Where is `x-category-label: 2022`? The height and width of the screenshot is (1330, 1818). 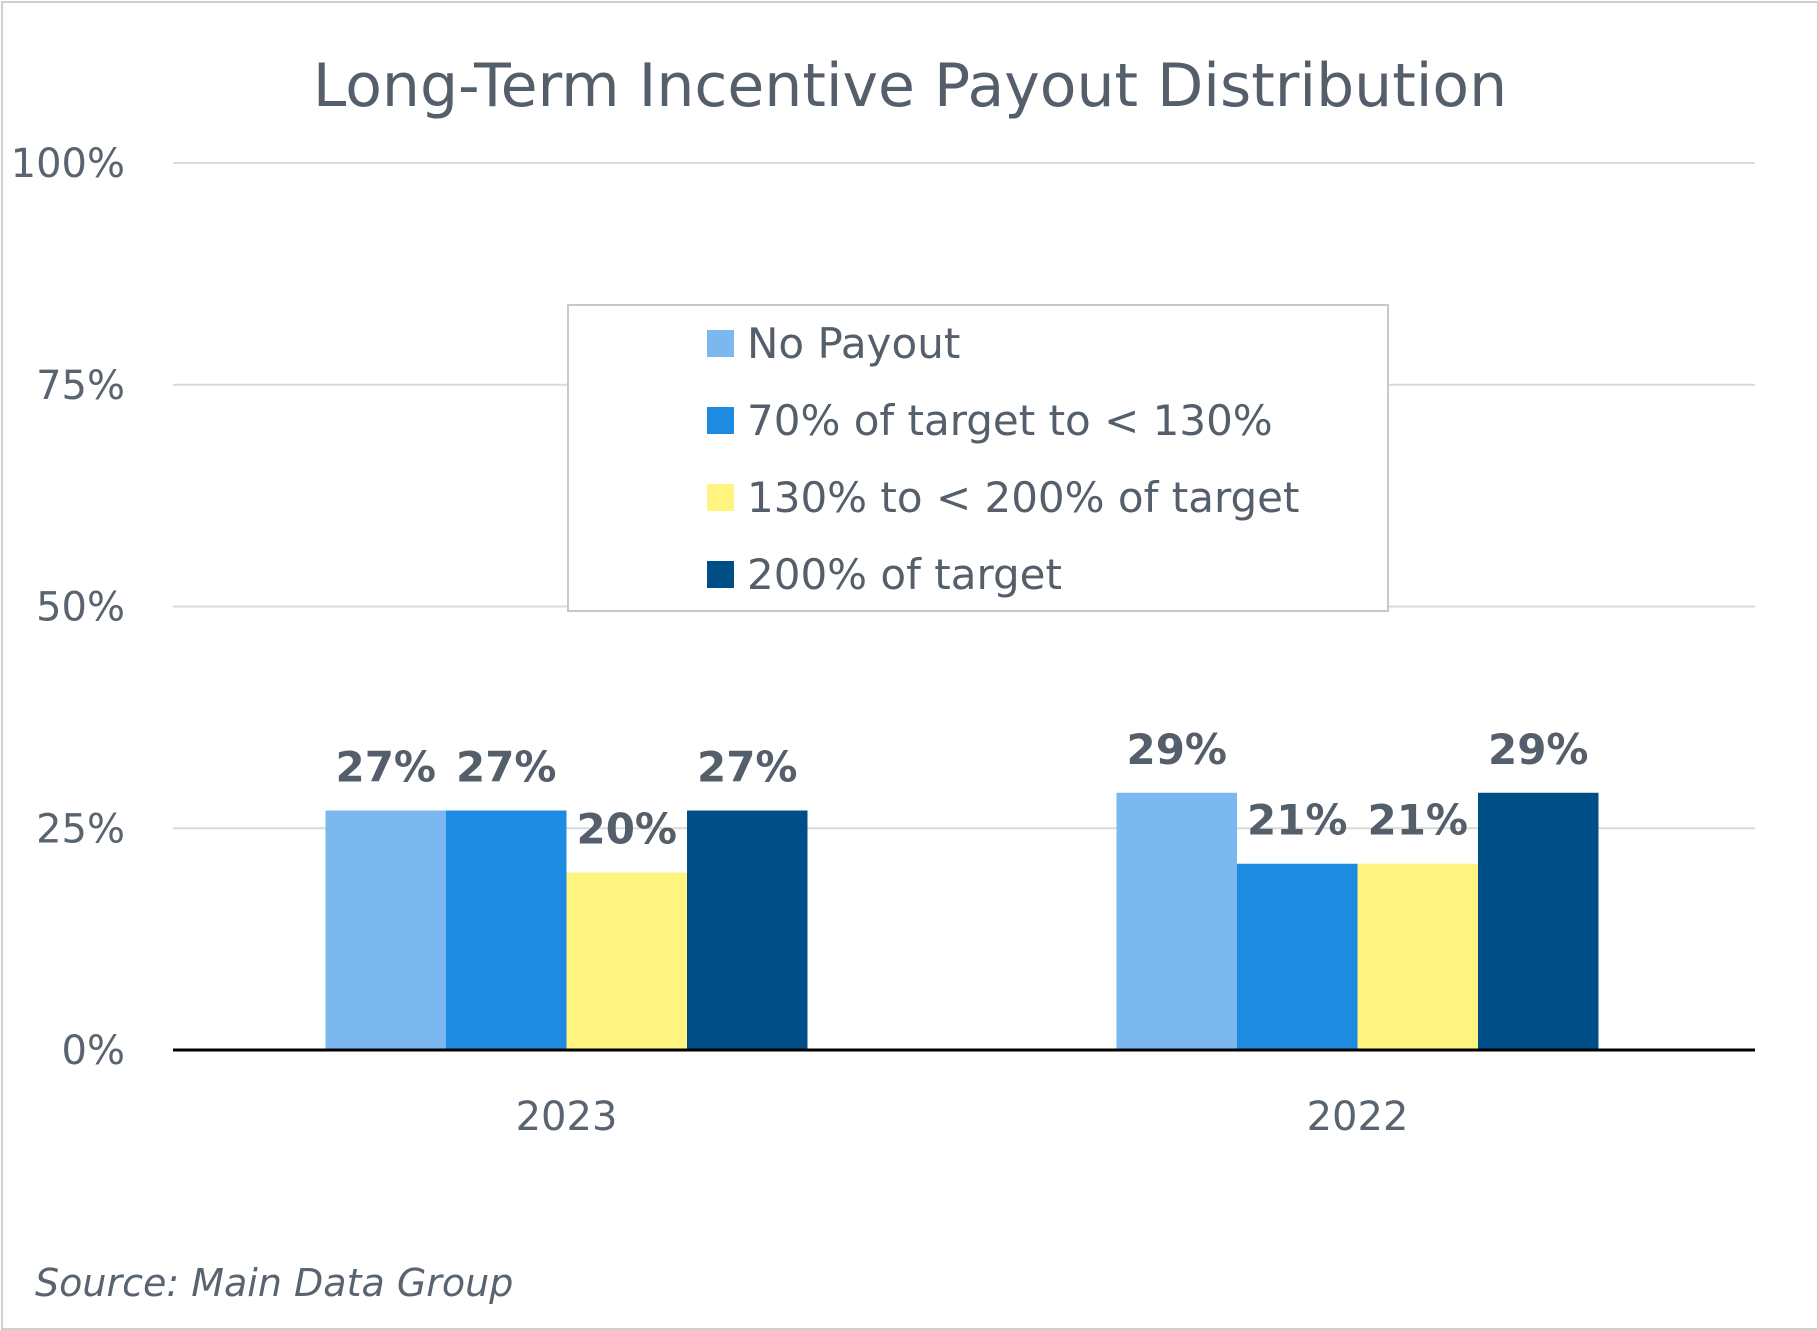 x-category-label: 2022 is located at coordinates (1358, 1117).